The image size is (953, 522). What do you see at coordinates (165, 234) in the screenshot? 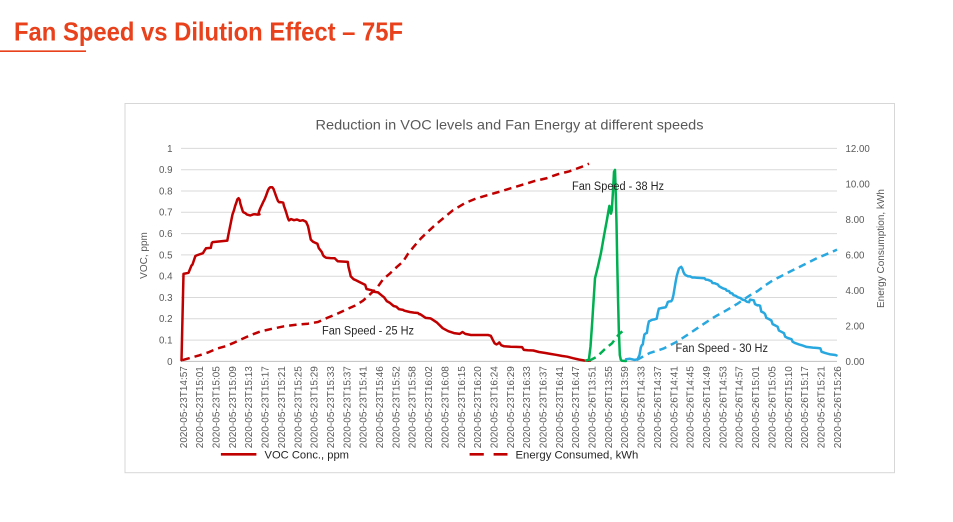
I see `svg-text: 0.6` at bounding box center [165, 234].